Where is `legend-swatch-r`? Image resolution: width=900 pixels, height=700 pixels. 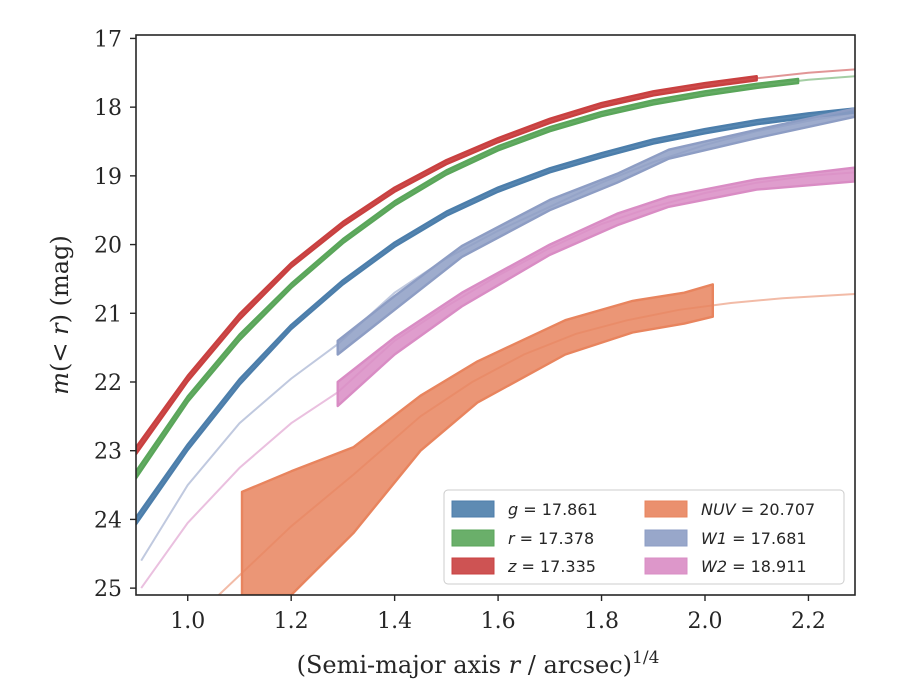
legend-swatch-r is located at coordinates (473, 538).